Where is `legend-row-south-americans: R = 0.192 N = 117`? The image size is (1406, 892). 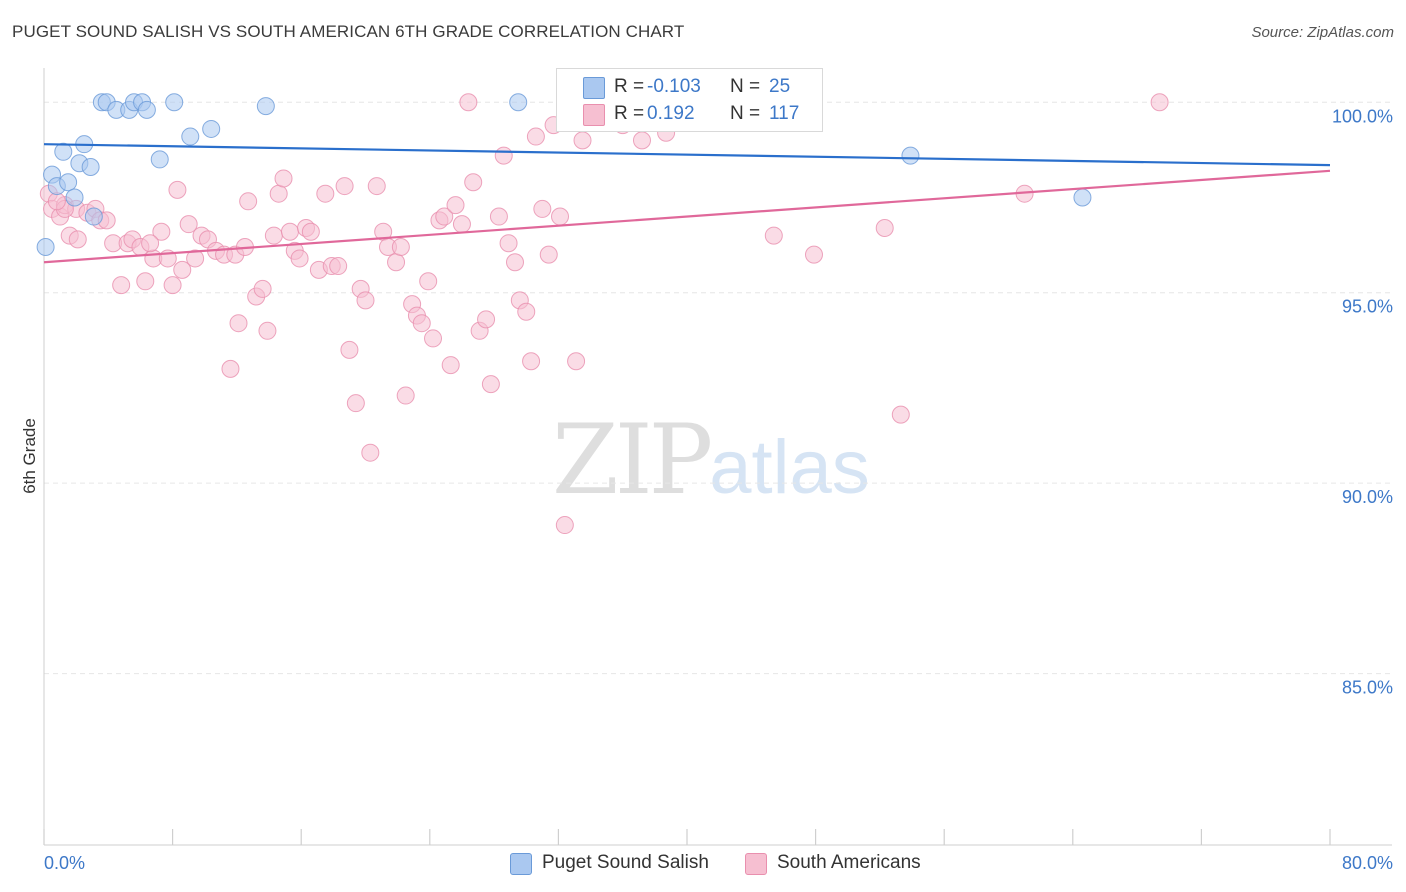 legend-row-south-americans: R = 0.192 N = 117 is located at coordinates (689, 115).